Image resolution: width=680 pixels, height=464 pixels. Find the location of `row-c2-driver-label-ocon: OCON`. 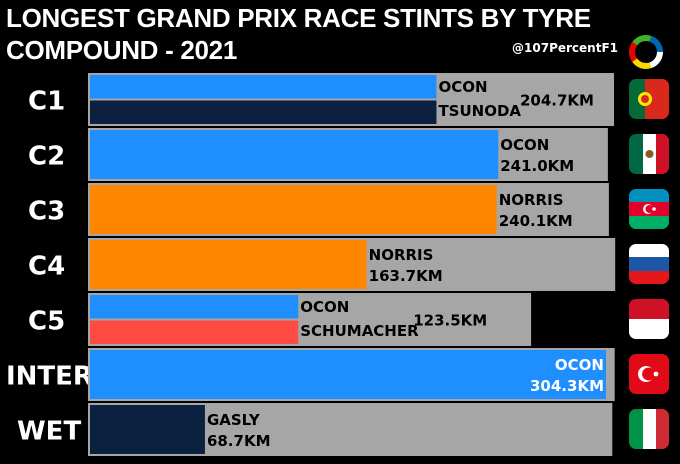

row-c2-driver-label-ocon: OCON is located at coordinates (524, 145).